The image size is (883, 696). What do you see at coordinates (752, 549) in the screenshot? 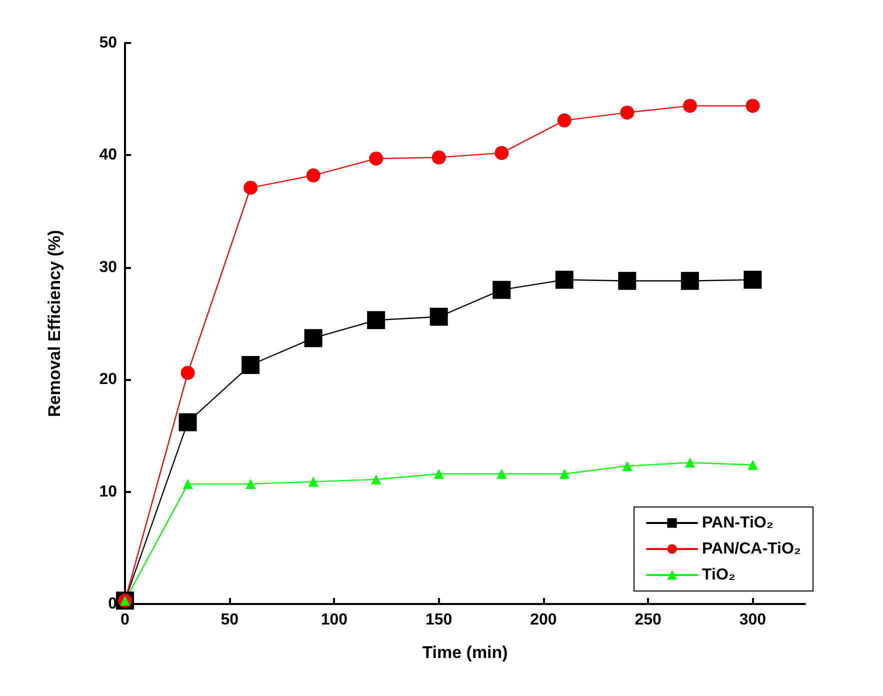
I see `legend-label: PAN/CA-TiO₂` at bounding box center [752, 549].